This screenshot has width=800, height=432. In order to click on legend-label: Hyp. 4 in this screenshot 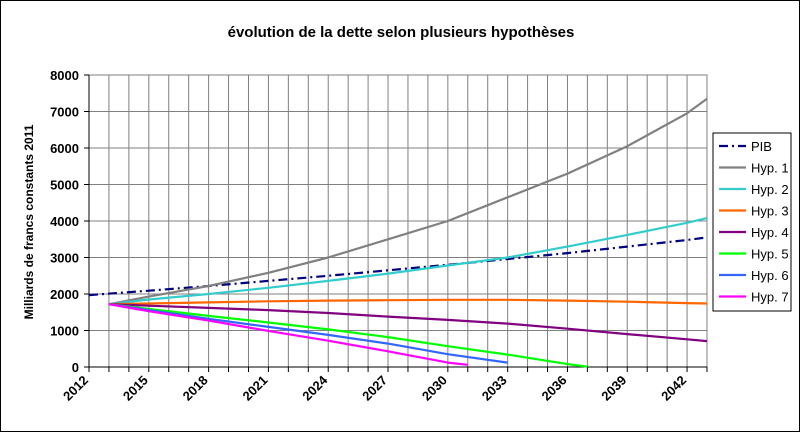, I will do `click(770, 232)`.